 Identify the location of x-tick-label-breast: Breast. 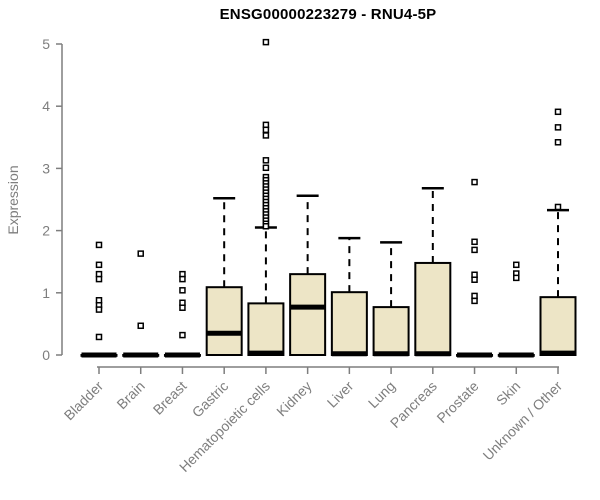
(170, 398).